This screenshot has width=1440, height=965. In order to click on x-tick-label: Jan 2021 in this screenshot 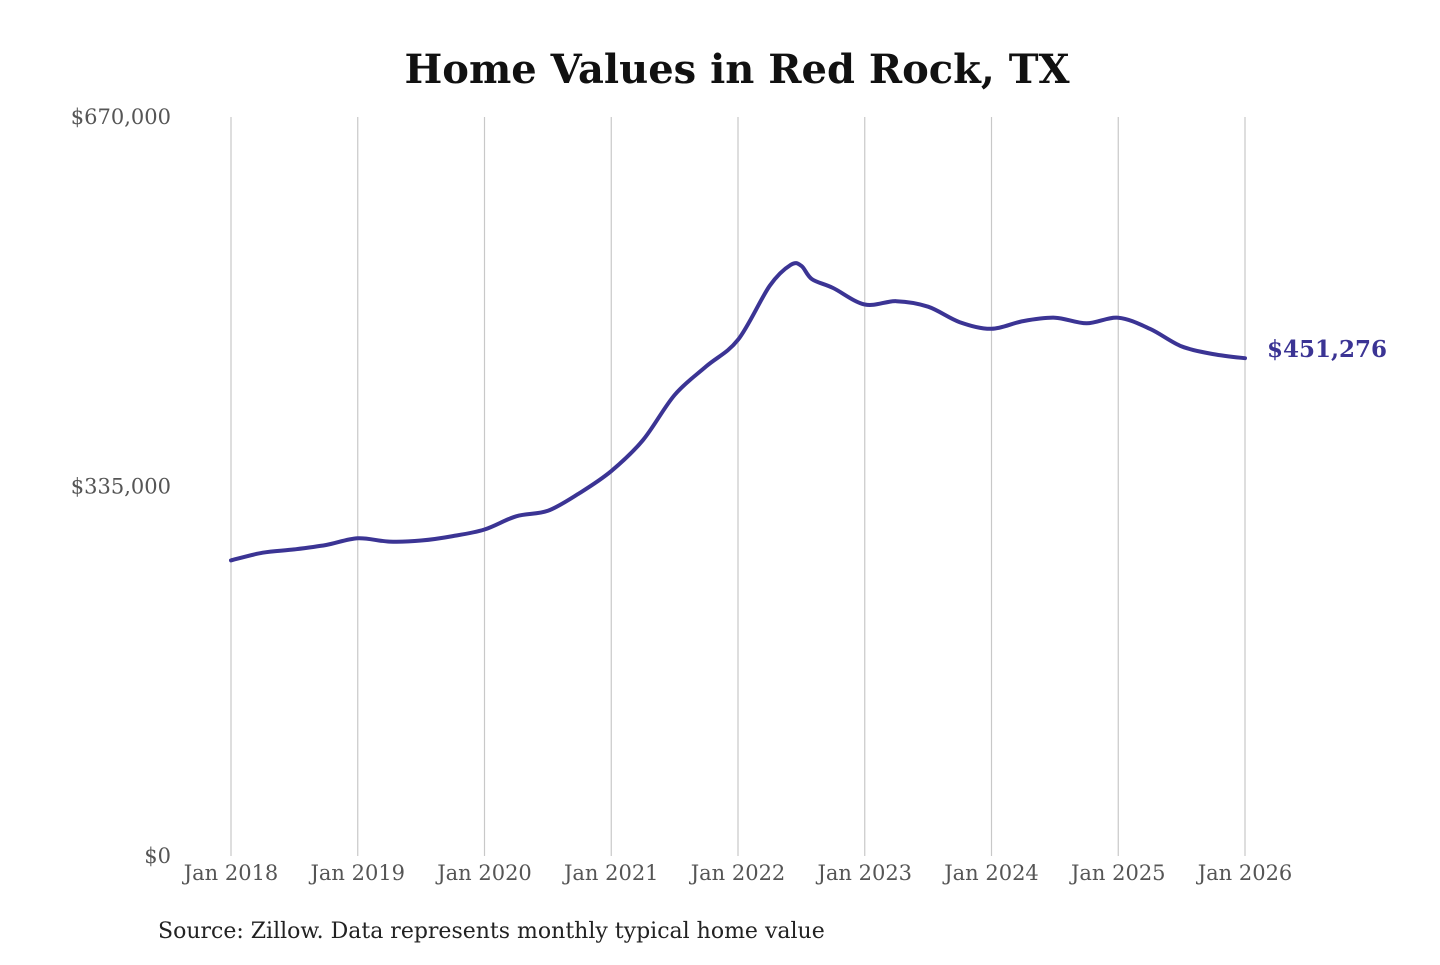, I will do `click(610, 873)`.